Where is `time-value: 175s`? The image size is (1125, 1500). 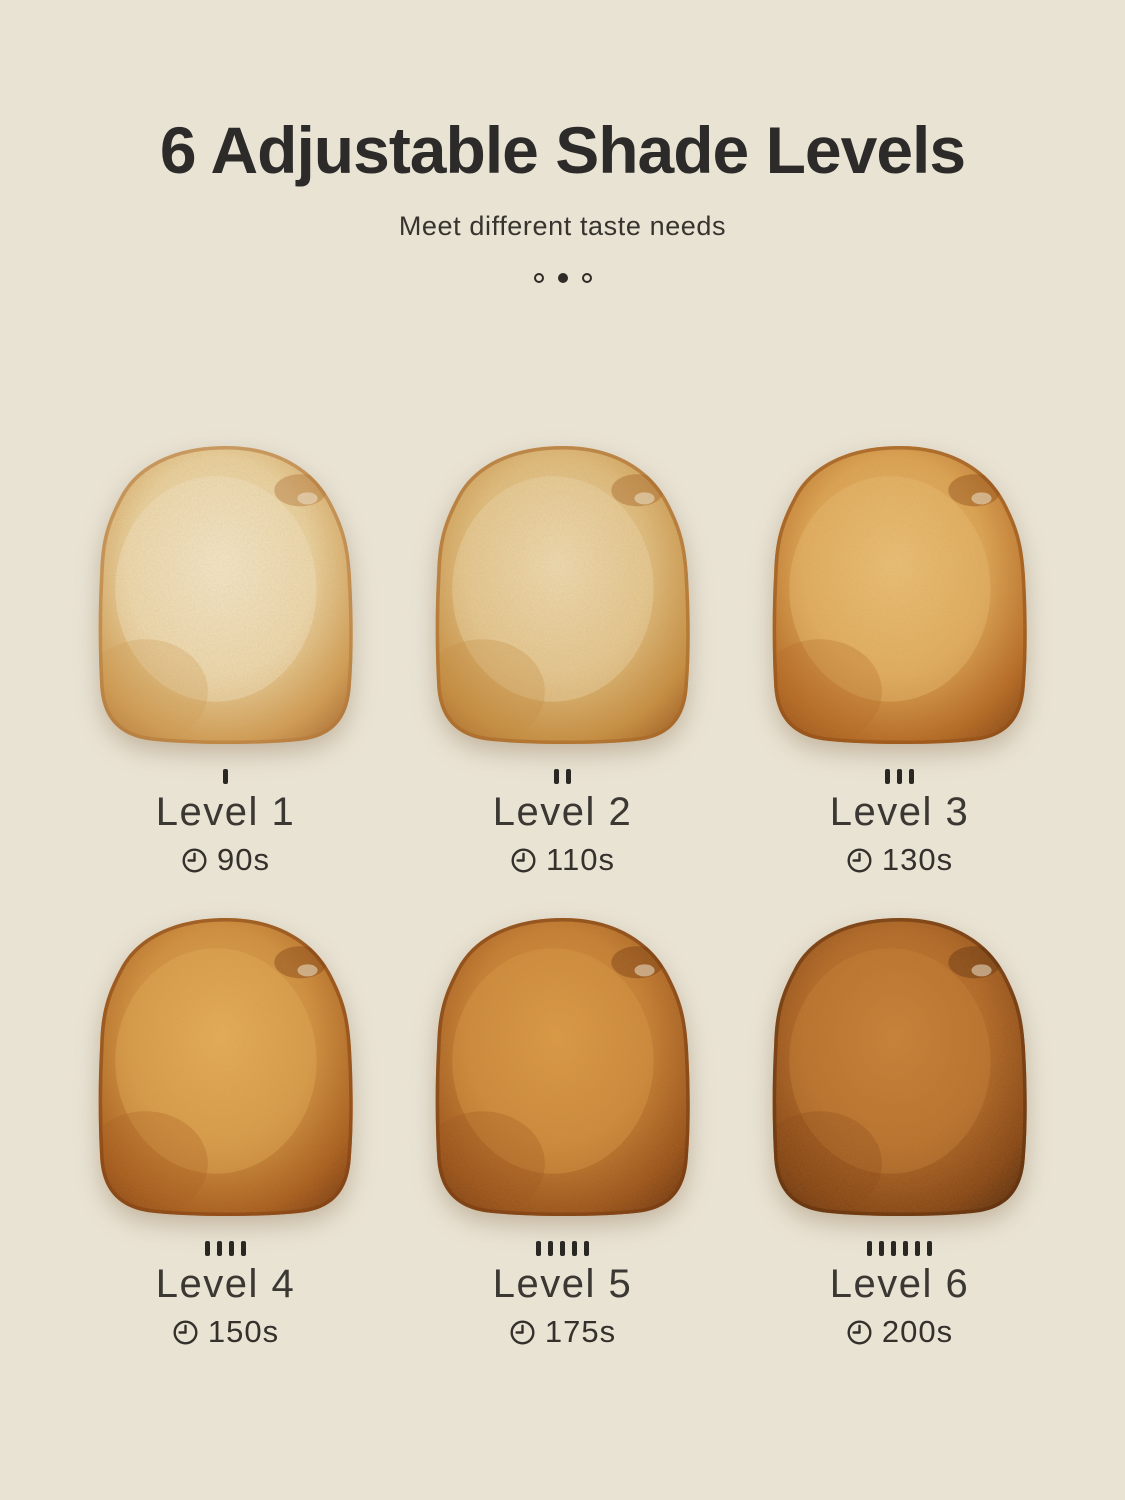 time-value: 175s is located at coordinates (580, 1332).